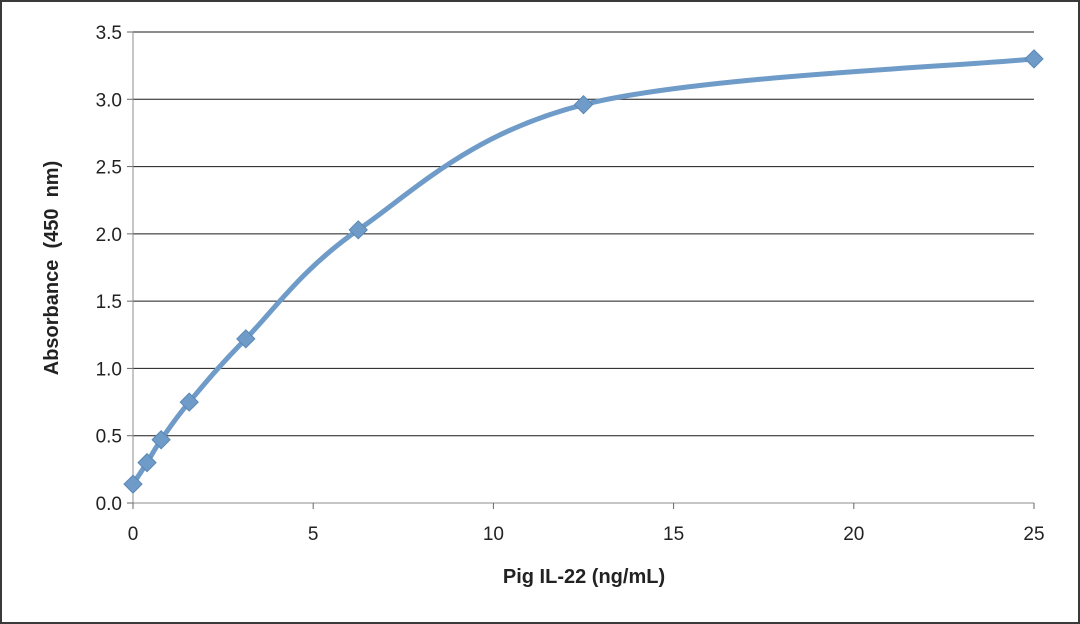 This screenshot has width=1080, height=624. What do you see at coordinates (313, 534) in the screenshot?
I see `x-tick-label: 5` at bounding box center [313, 534].